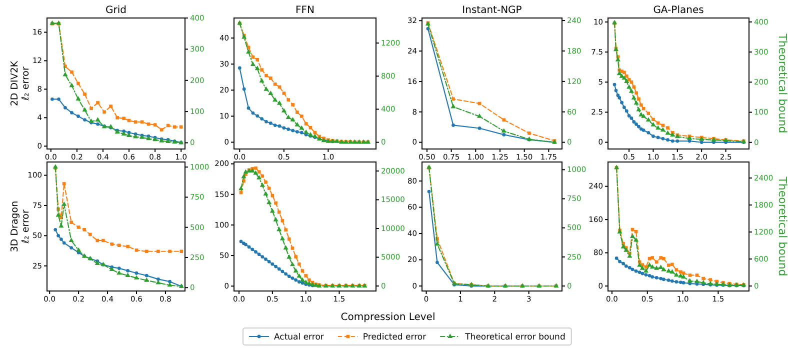 The image size is (788, 351). I want to click on x-axis-title: Compression Level, so click(388, 317).